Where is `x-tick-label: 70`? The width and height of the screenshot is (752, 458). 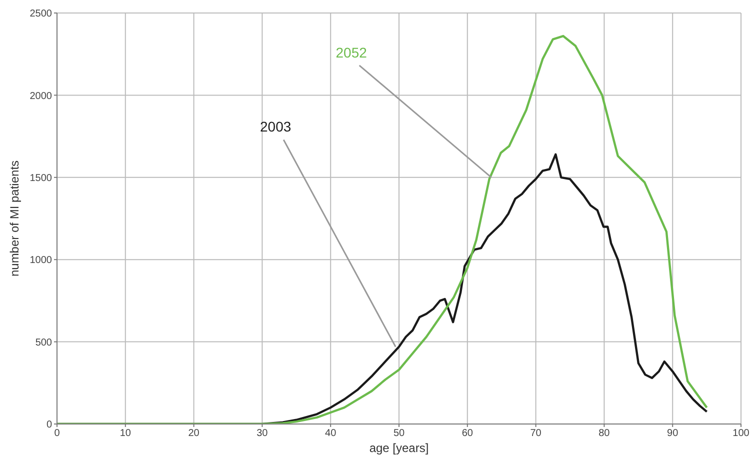
x-tick-label: 70 is located at coordinates (536, 434).